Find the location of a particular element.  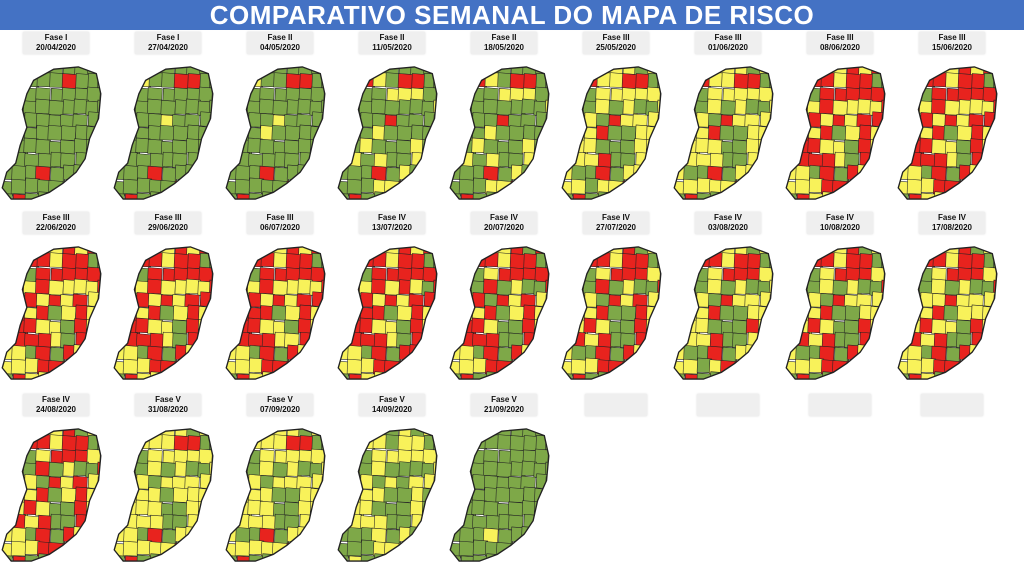

map-panel: Fase IV 27/07/2020 is located at coordinates (616, 302).